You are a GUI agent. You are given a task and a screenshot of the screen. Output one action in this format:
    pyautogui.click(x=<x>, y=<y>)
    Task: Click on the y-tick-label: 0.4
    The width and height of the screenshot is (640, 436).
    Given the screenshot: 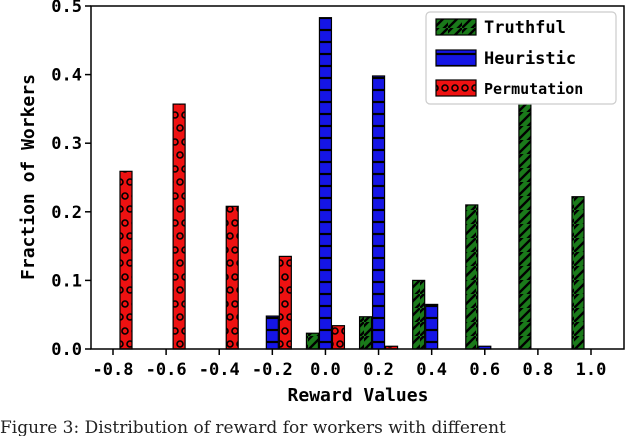 What is the action you would take?
    pyautogui.click(x=66, y=76)
    